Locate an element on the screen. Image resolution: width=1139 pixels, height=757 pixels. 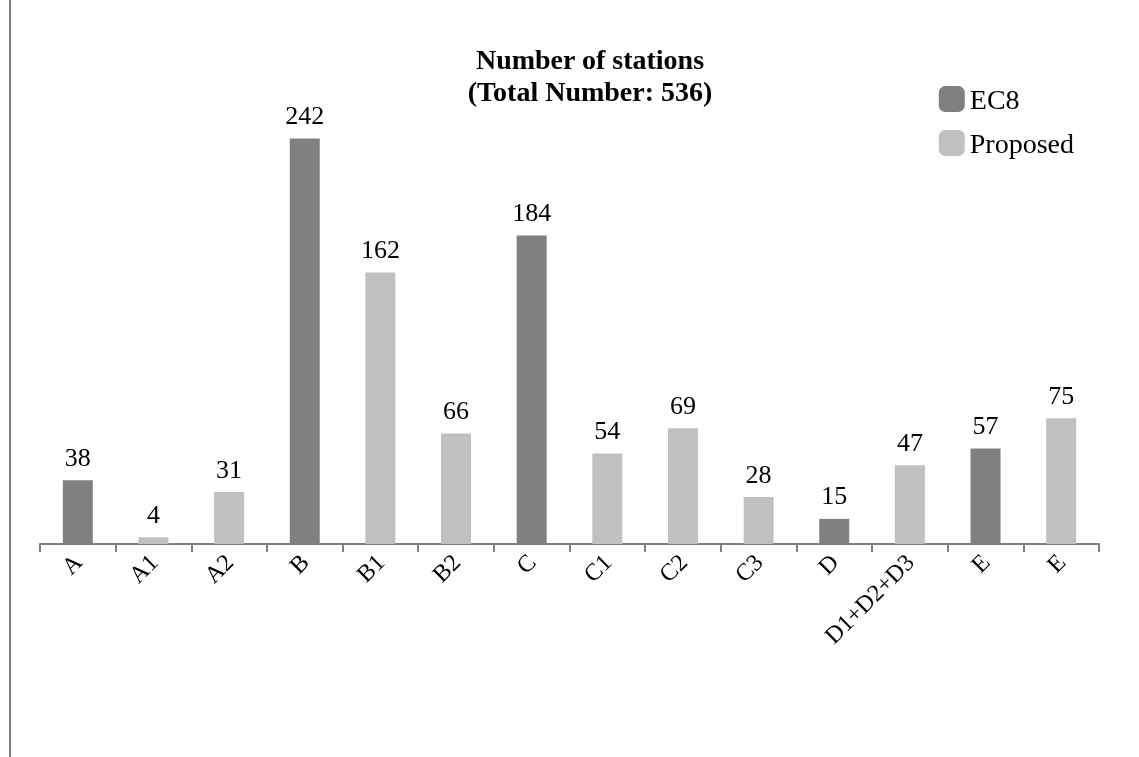
x-tick-label: B1 is located at coordinates (370, 567).